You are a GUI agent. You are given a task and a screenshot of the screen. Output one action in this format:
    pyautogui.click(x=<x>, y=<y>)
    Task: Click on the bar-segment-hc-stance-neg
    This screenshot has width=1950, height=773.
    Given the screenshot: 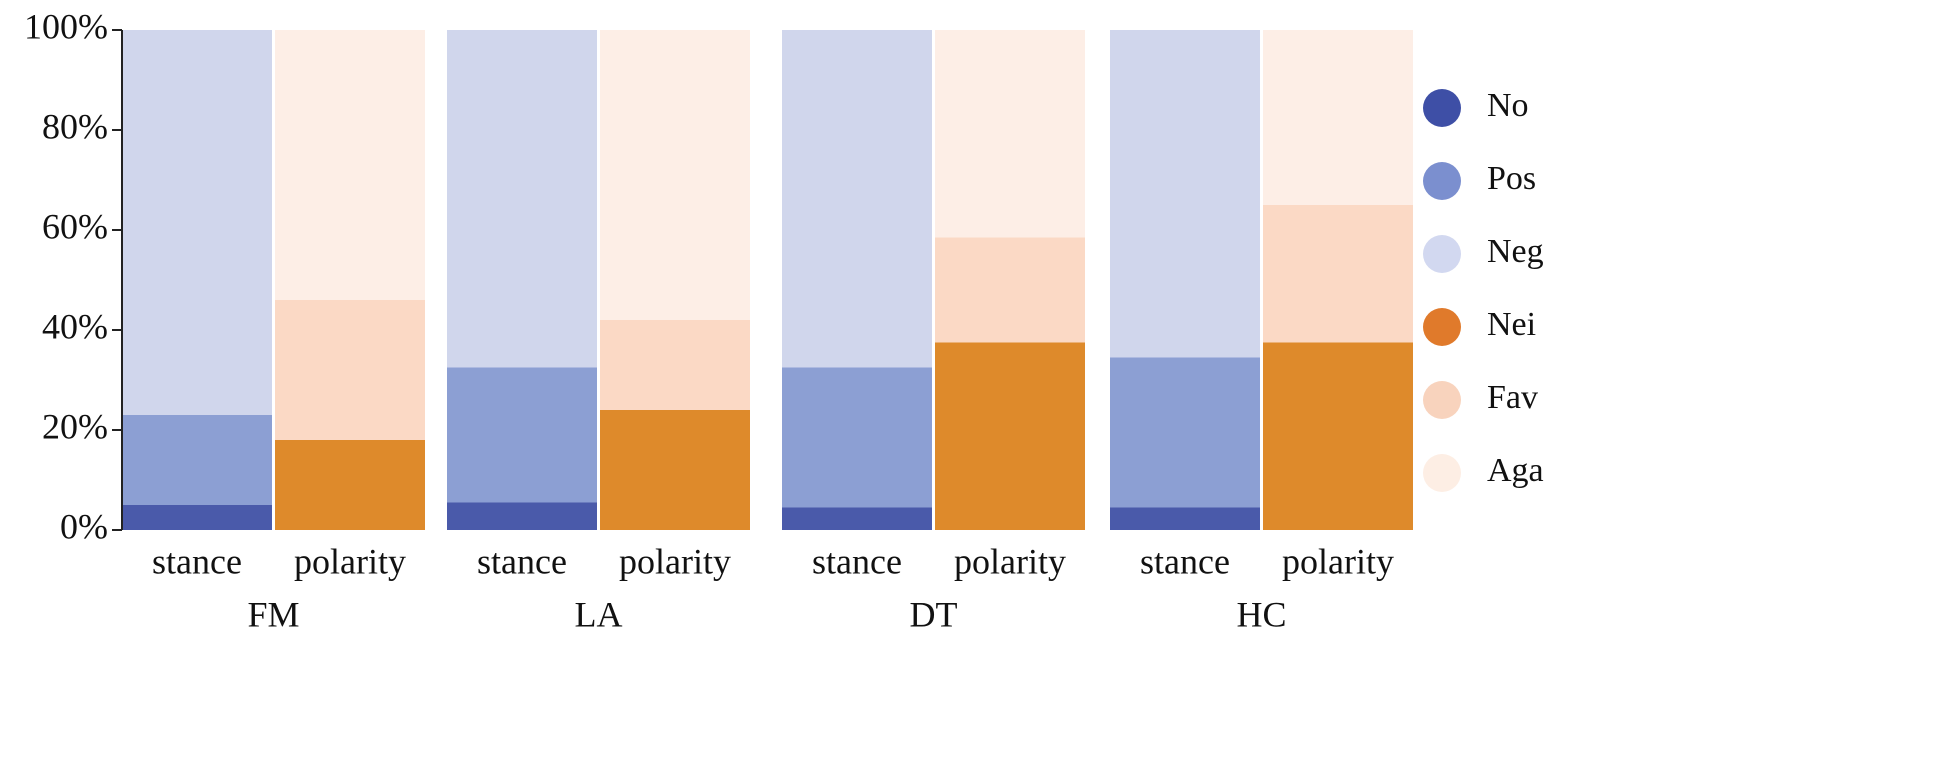 What is the action you would take?
    pyautogui.click(x=1185, y=194)
    